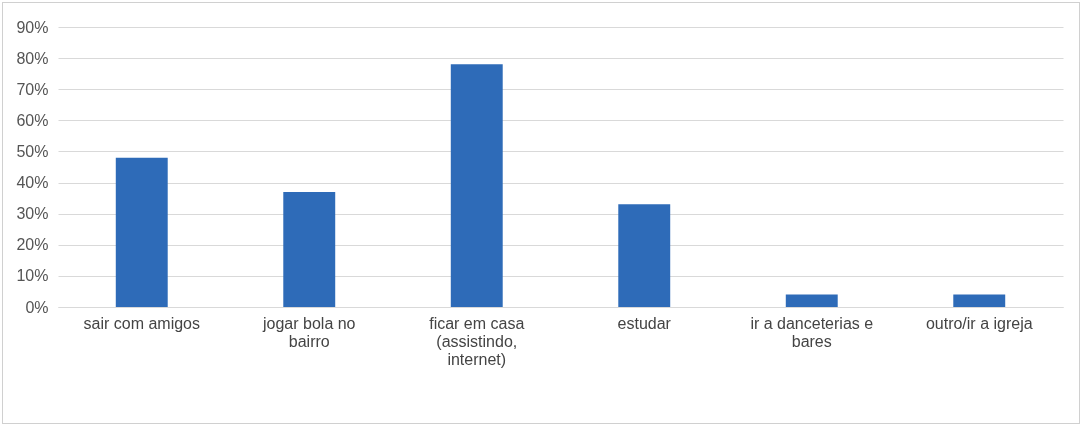  I want to click on x-tick-label: ir a danceterias e bares, so click(812, 332).